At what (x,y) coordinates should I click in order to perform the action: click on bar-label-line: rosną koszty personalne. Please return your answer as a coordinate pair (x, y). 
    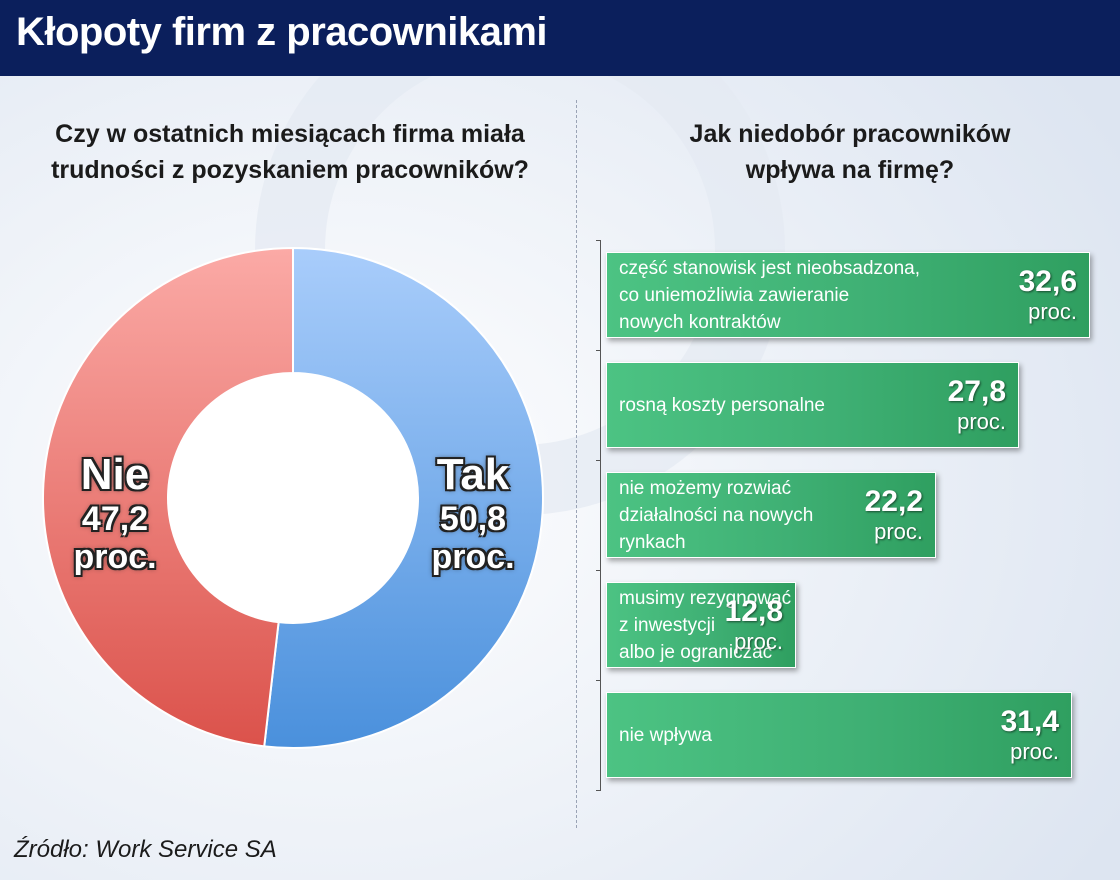
    Looking at the image, I should click on (722, 405).